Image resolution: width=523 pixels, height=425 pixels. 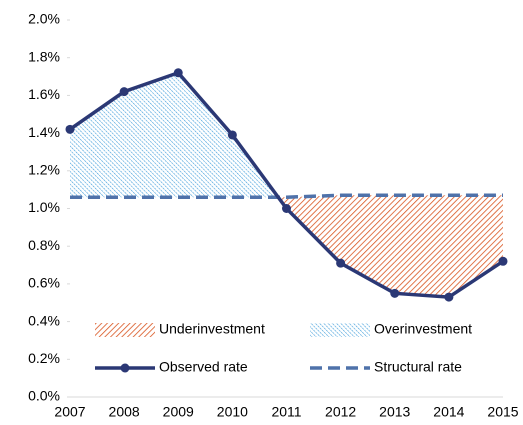 I want to click on y-tick-label: 1.4%, so click(x=44, y=132).